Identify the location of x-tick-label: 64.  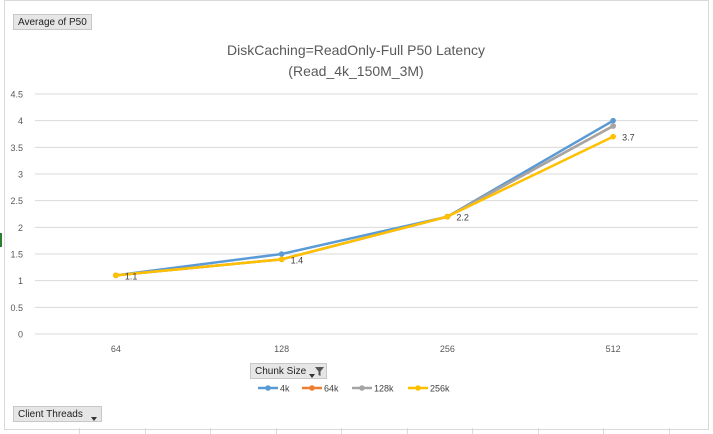
(116, 349).